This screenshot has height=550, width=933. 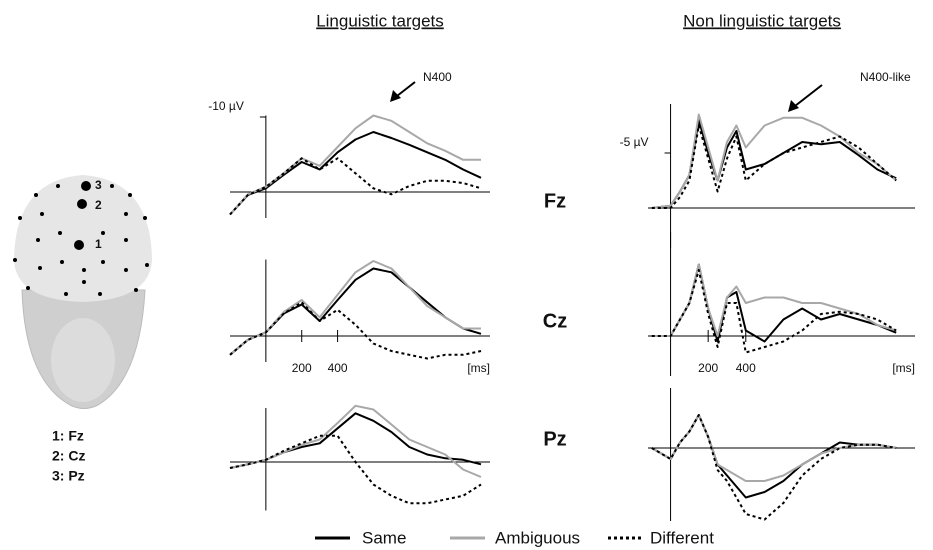 What do you see at coordinates (555, 321) in the screenshot?
I see `row-label: Cz` at bounding box center [555, 321].